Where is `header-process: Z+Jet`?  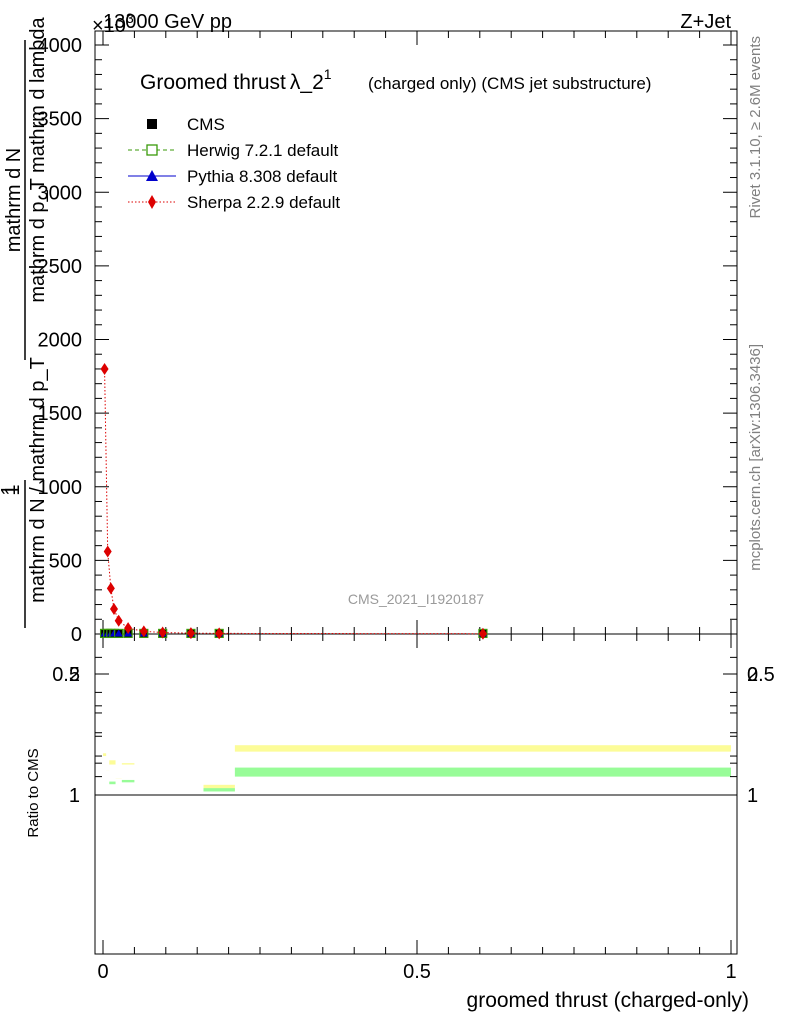
header-process: Z+Jet is located at coordinates (705, 22).